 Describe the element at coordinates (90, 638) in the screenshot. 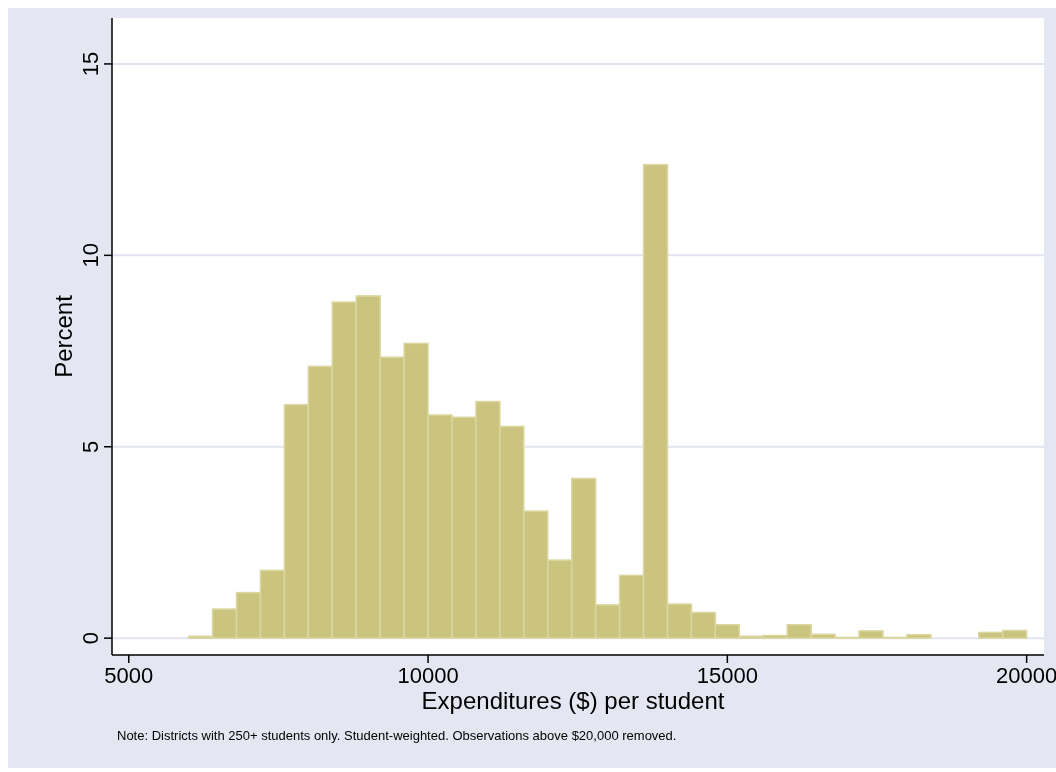

I see `y-tick-label: 0` at that location.